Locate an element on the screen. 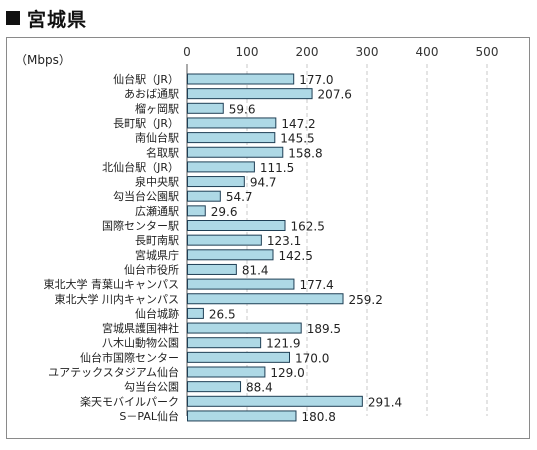  value-label: 142.5 is located at coordinates (296, 256).